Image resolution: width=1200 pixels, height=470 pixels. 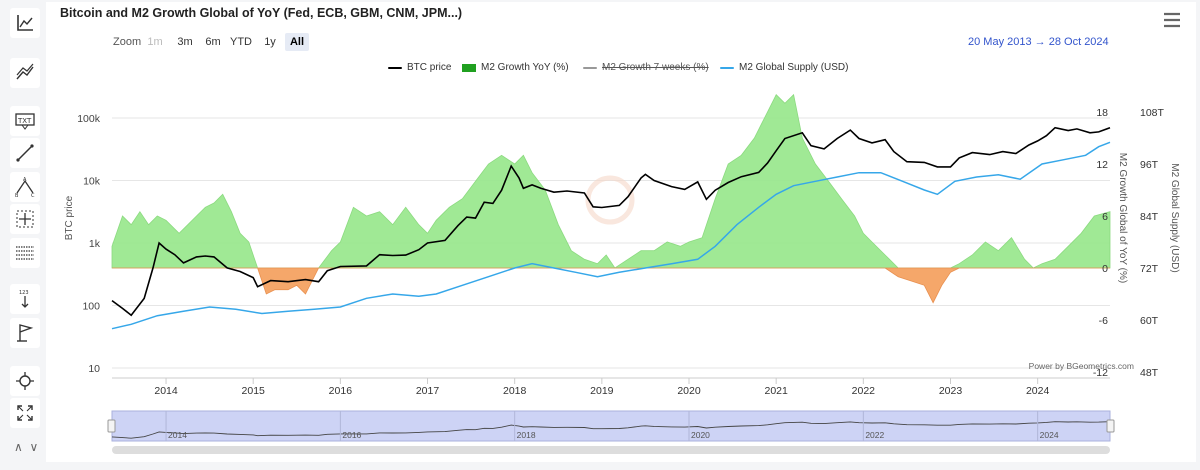 I want to click on x-axis-tick-label: 2015, so click(x=254, y=391).